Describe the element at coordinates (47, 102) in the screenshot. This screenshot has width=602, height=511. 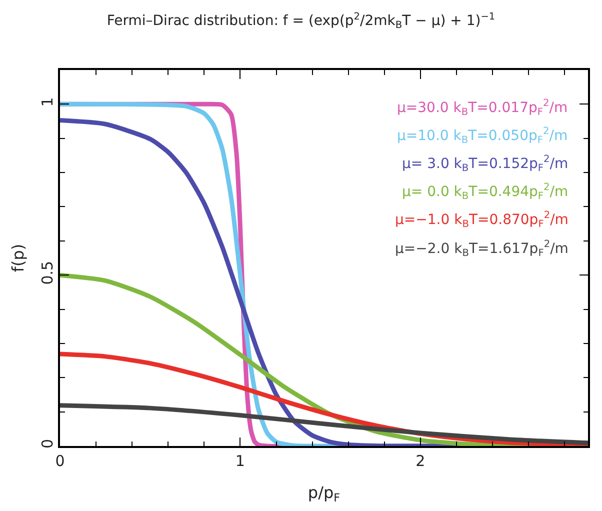
I see `y-tick-label: 1` at that location.